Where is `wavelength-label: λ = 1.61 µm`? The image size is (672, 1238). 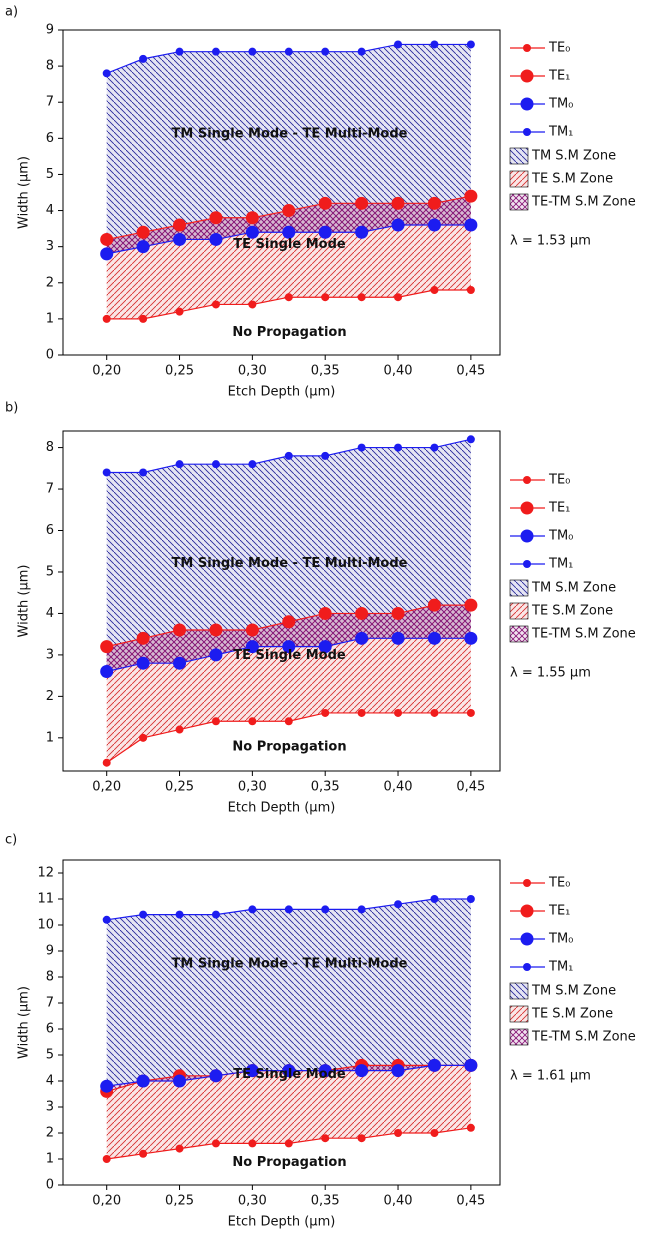 wavelength-label: λ = 1.61 µm is located at coordinates (550, 1076).